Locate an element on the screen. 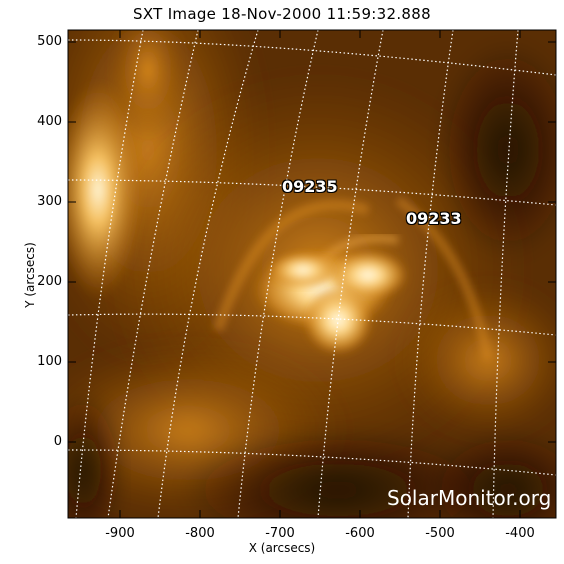 This screenshot has height=564, width=564. x-tick-label: -800 is located at coordinates (200, 533).